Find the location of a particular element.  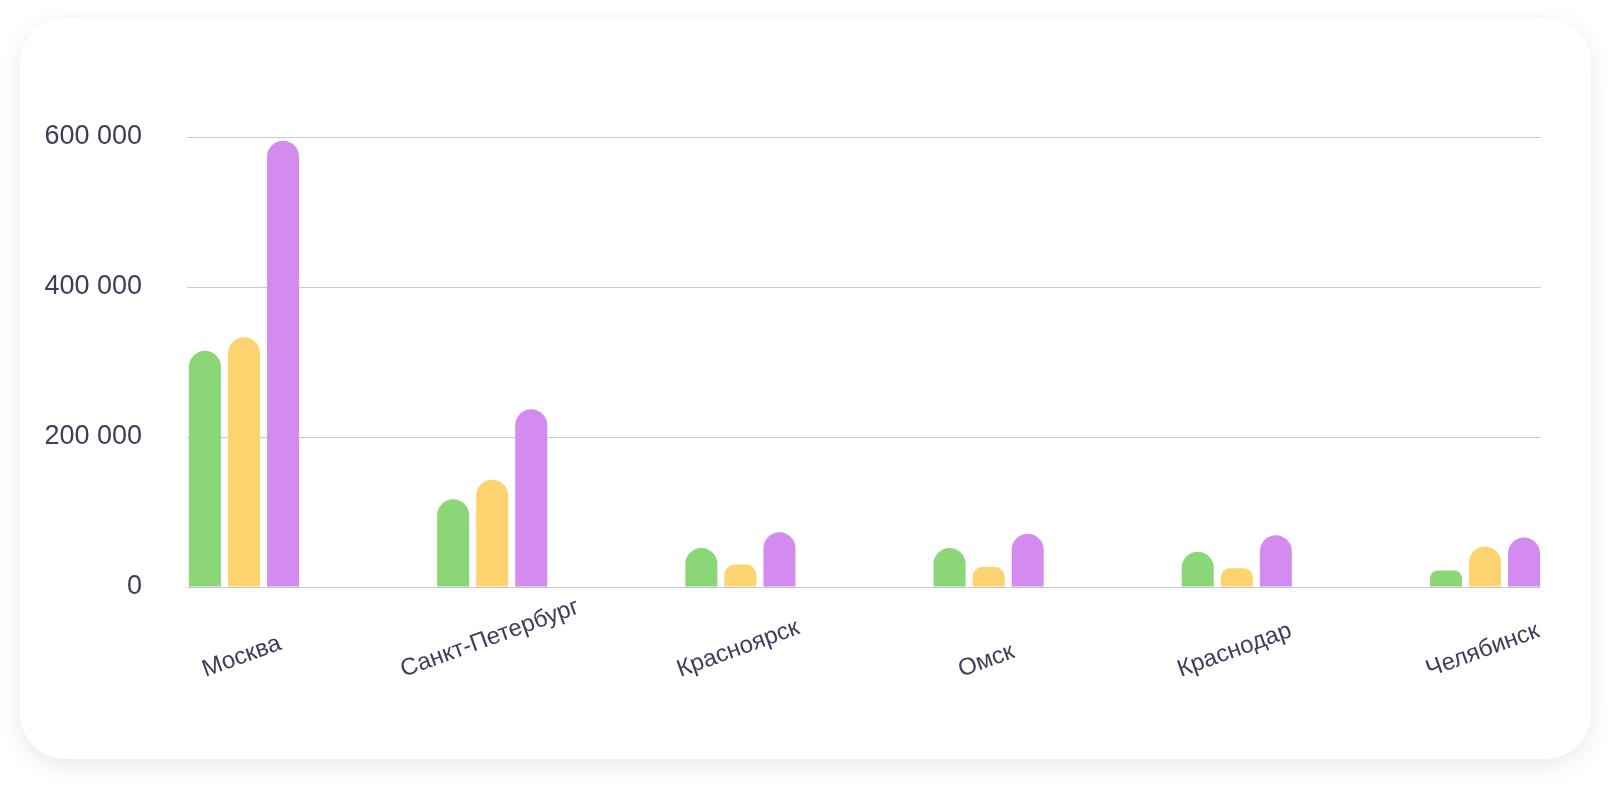

x-tick-label: Омск is located at coordinates (985, 659).